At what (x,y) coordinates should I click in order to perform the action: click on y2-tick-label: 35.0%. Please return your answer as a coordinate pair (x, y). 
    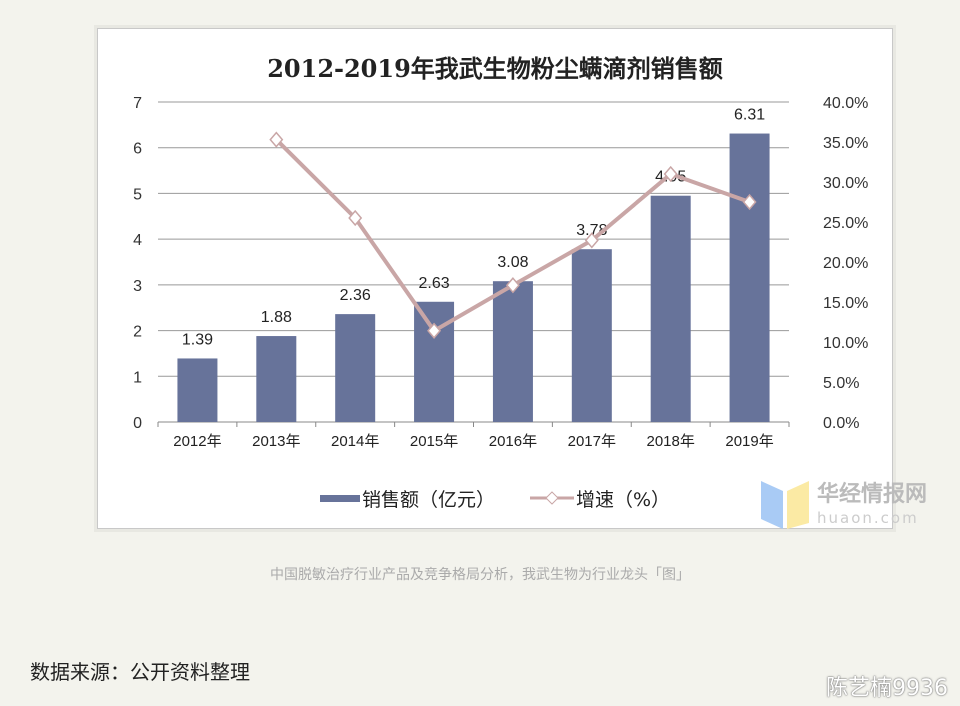
    Looking at the image, I should click on (845, 143).